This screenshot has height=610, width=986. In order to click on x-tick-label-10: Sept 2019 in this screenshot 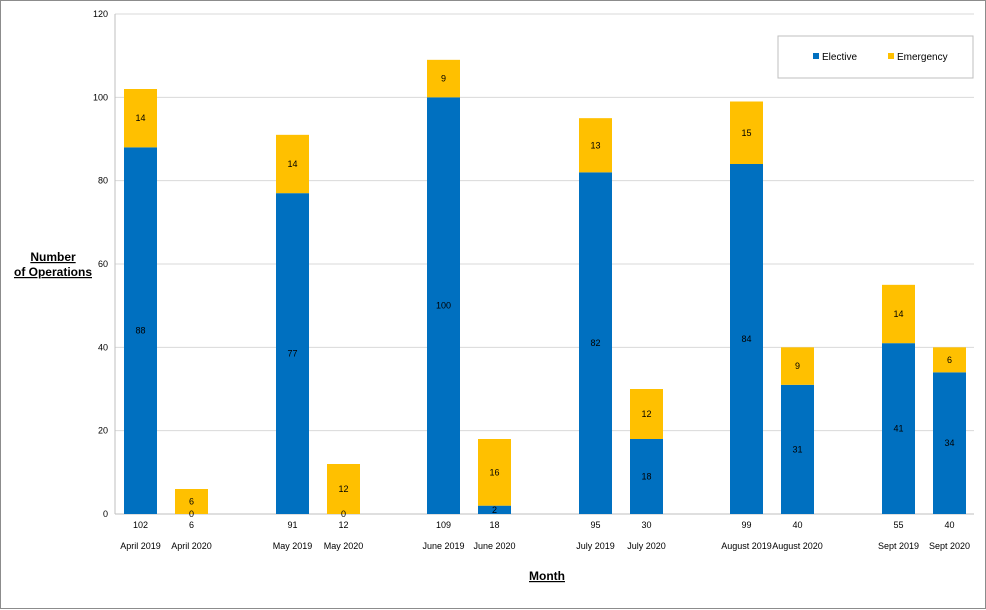, I will do `click(898, 546)`.